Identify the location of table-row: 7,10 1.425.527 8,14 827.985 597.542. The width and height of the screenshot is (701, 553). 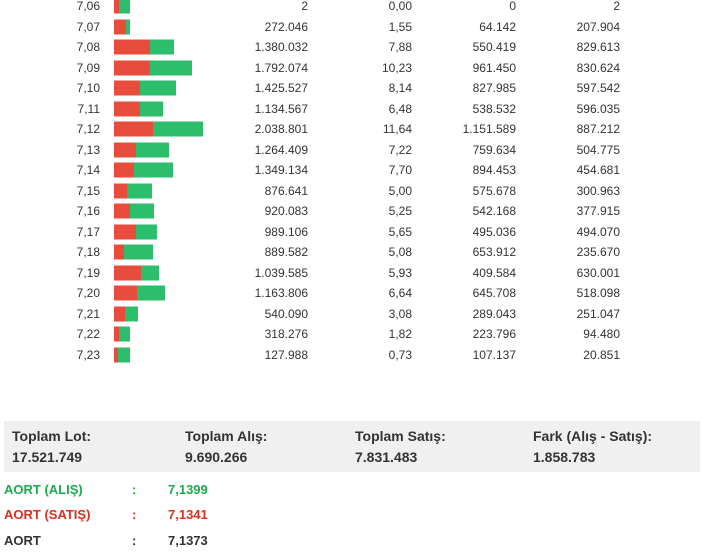
(350, 88).